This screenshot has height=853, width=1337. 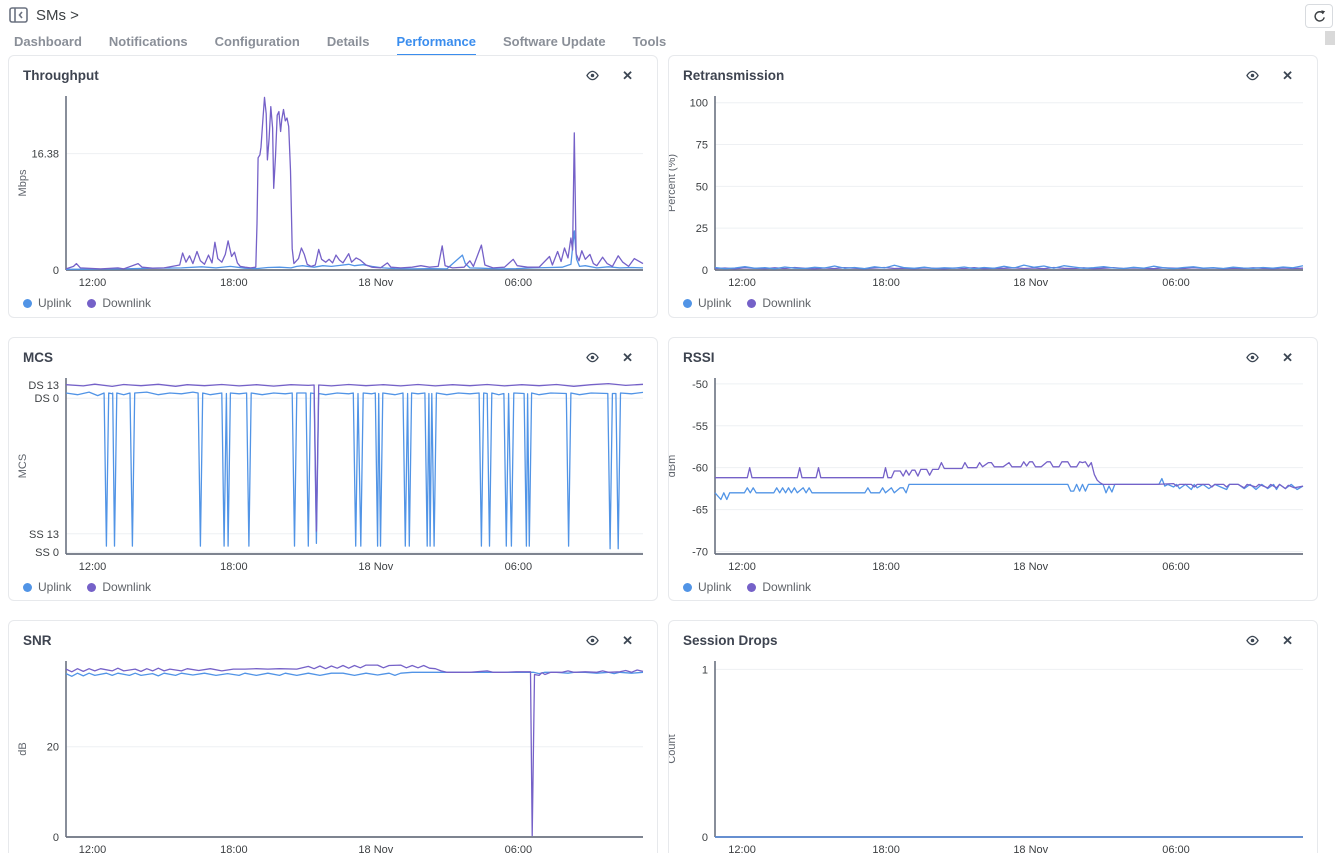 What do you see at coordinates (554, 41) in the screenshot?
I see `tab-software-update: Software Update` at bounding box center [554, 41].